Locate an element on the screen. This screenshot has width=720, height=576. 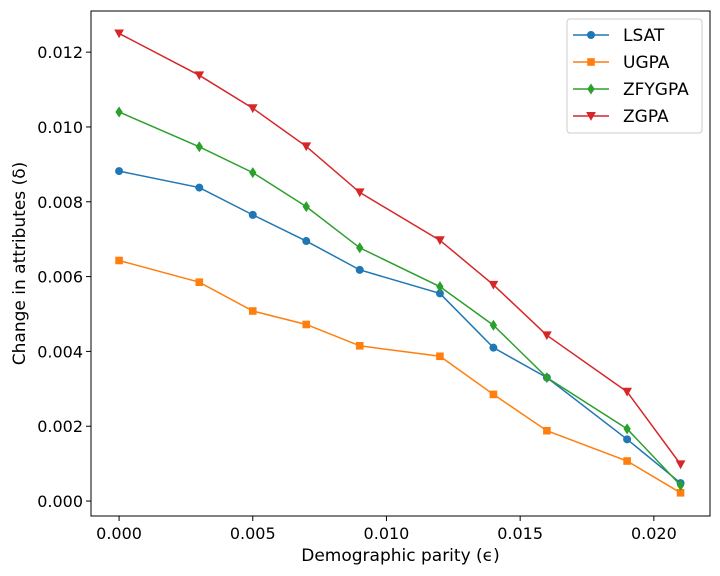
y-tick-label: 0.004 is located at coordinates (60, 351).